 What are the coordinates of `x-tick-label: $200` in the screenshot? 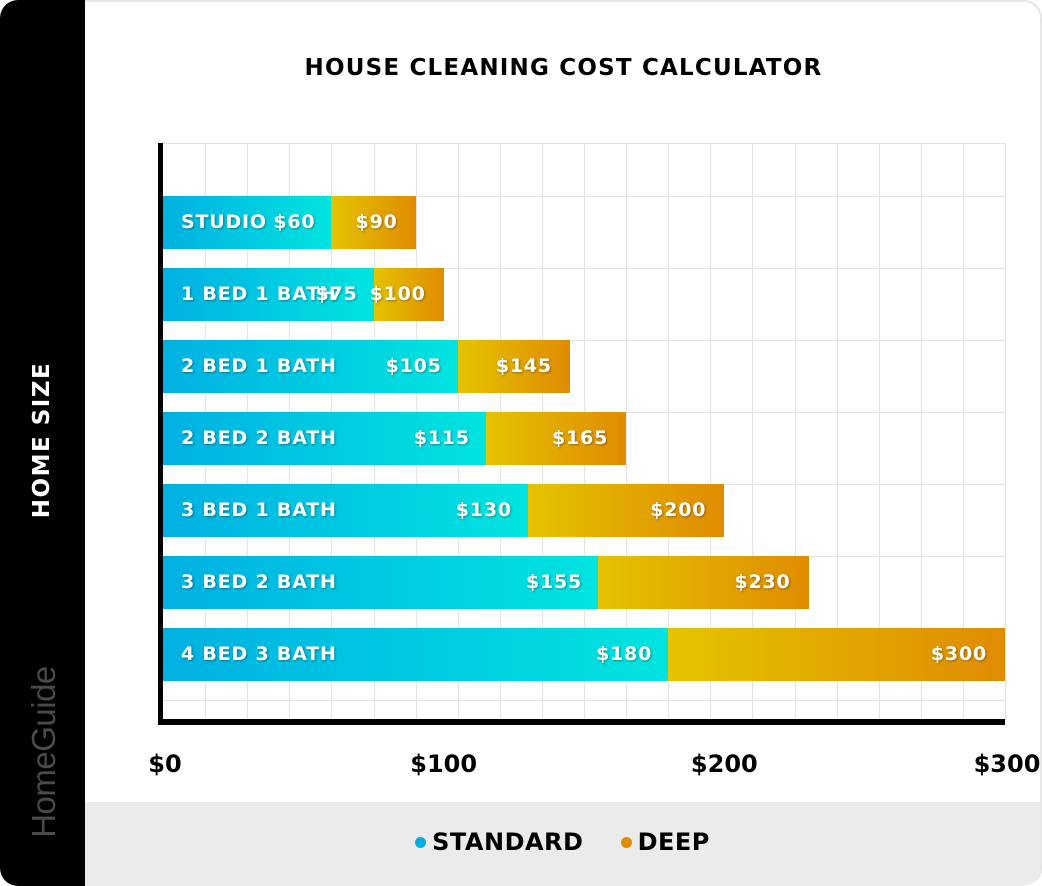 It's located at (724, 764).